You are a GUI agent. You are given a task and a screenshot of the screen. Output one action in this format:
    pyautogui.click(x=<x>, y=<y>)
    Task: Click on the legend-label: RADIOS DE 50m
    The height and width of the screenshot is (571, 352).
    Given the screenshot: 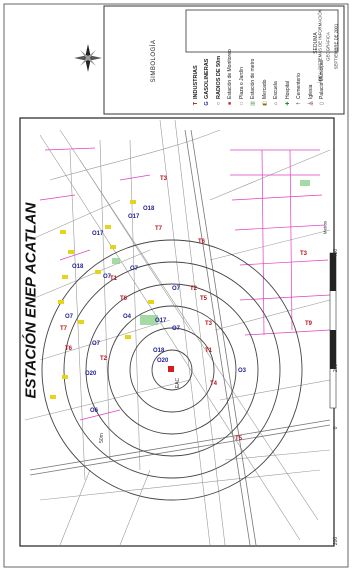 What is the action you would take?
    pyautogui.click(x=218, y=77)
    